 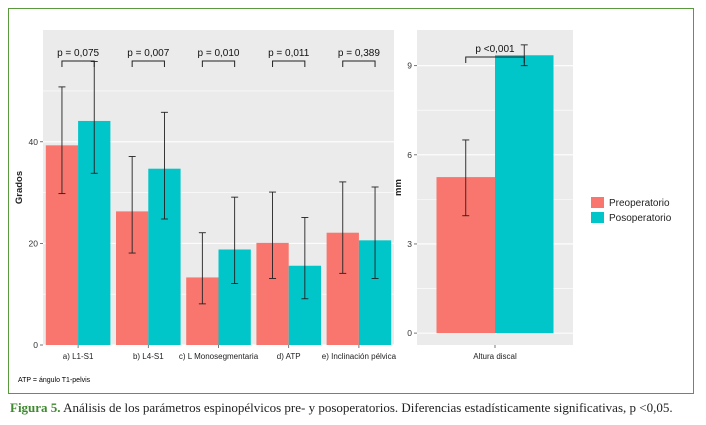 I want to click on x-category-label: e) Inclinación pélvica, so click(x=359, y=356).